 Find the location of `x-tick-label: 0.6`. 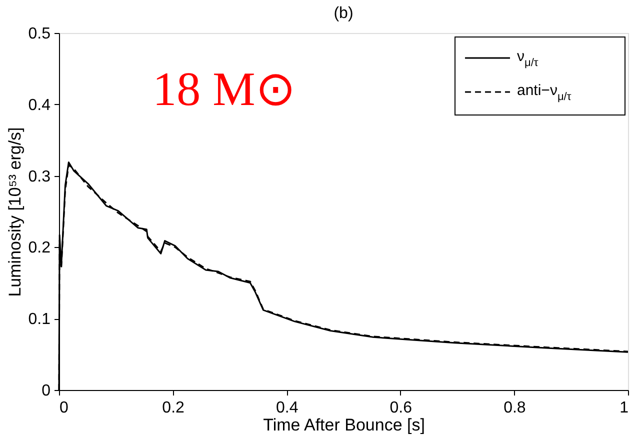

x-tick-label: 0.6 is located at coordinates (401, 408).